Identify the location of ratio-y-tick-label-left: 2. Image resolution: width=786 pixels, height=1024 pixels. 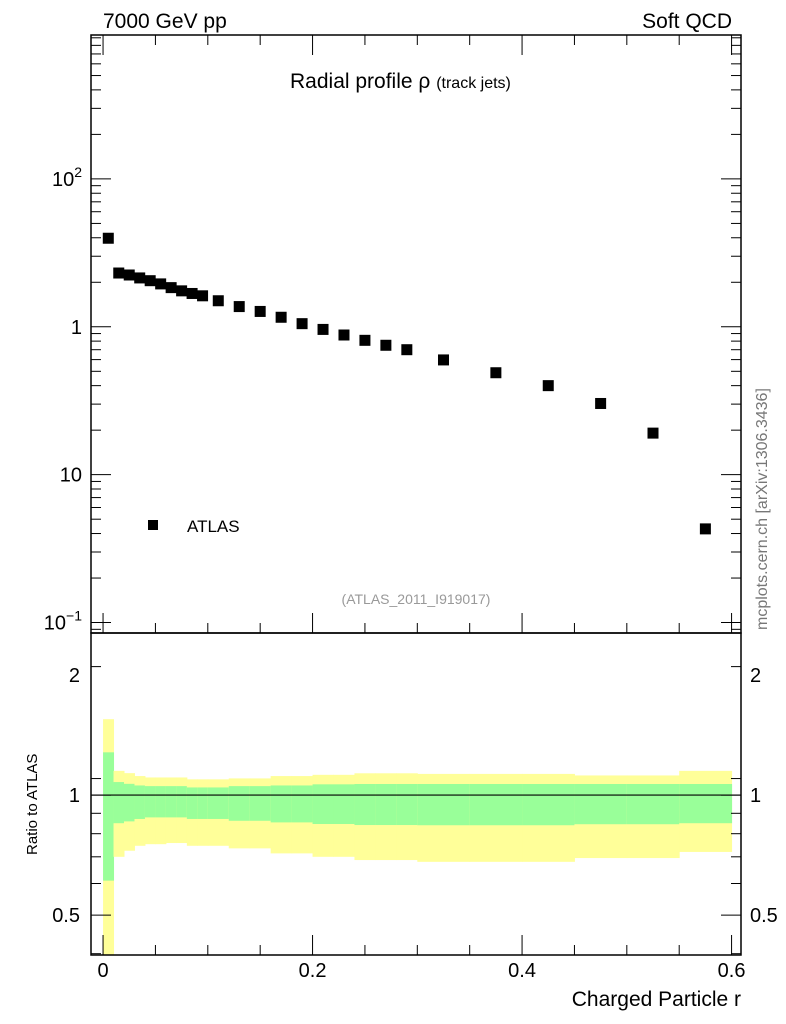
(74, 676).